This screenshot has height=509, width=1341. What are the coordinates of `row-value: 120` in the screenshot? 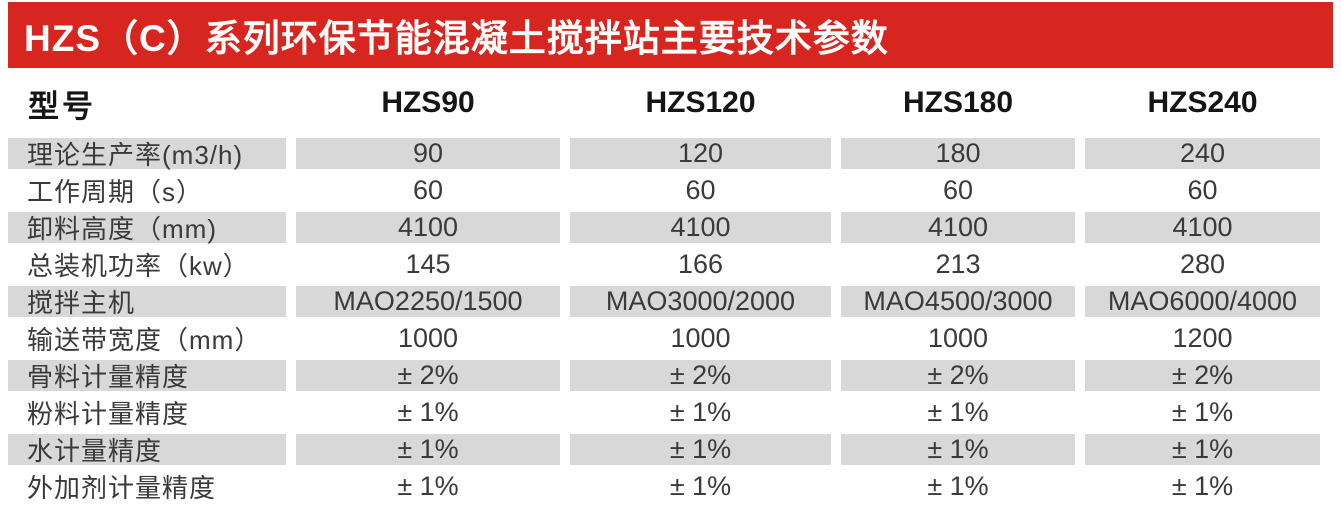 It's located at (700, 153).